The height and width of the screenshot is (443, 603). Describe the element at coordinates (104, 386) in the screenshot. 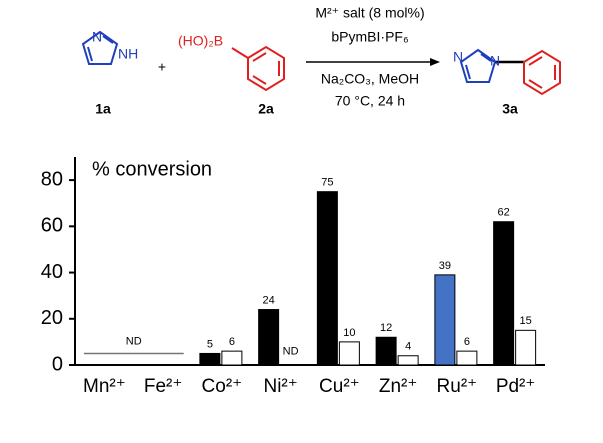

I see `x-tick-label: Mn²⁺` at that location.